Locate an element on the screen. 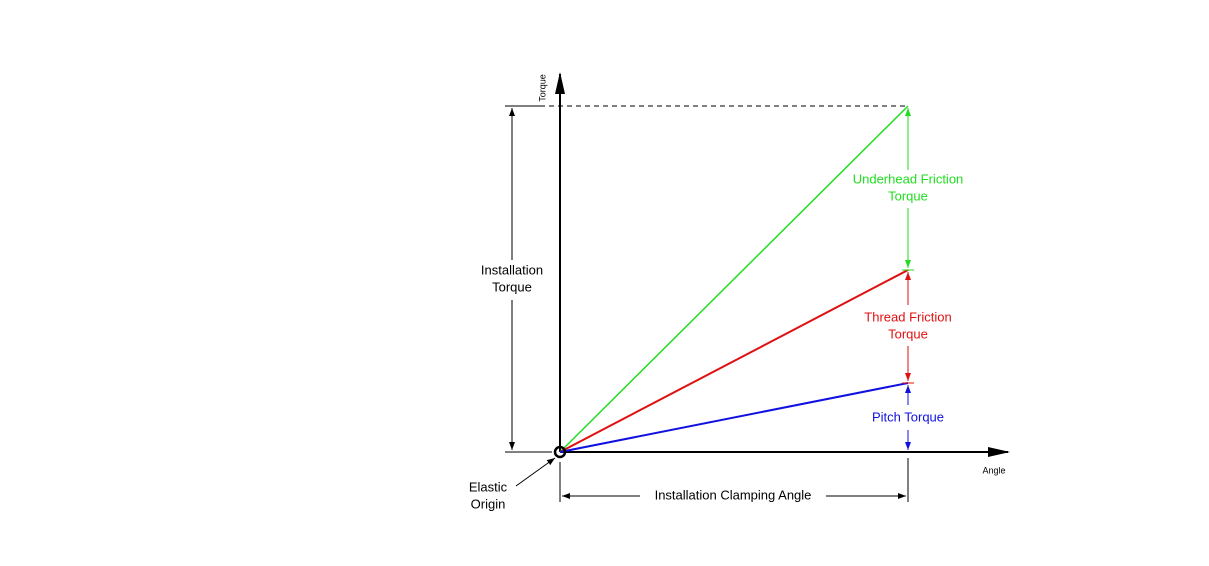 Image resolution: width=1209 pixels, height=566 pixels. torque-dimension is located at coordinates (528, 279).